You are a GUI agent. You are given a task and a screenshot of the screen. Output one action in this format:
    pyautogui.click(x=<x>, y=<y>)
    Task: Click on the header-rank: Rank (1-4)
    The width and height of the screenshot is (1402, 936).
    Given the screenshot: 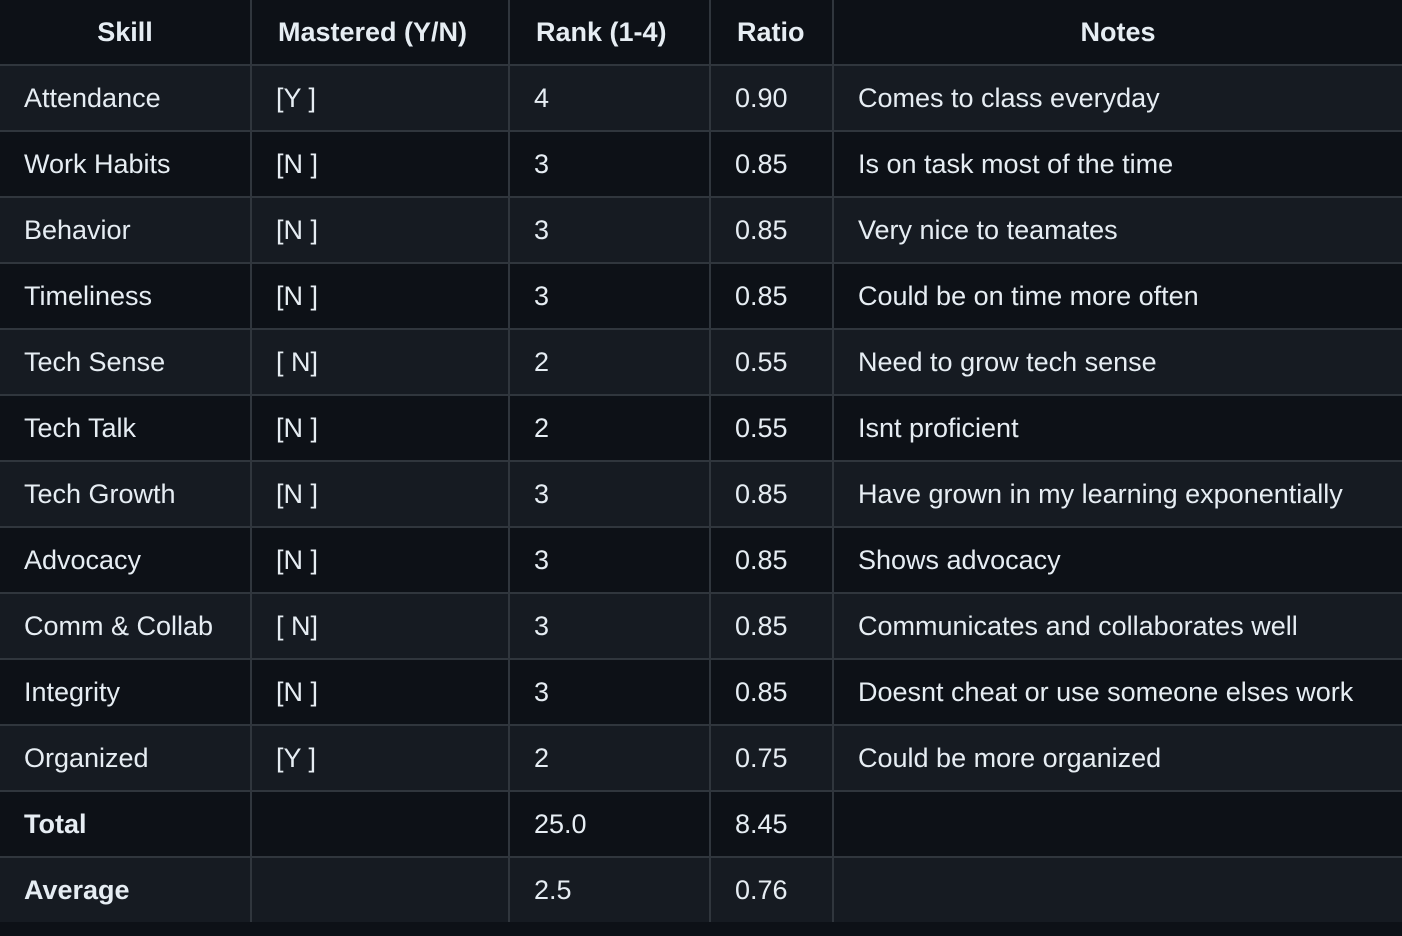 What is the action you would take?
    pyautogui.click(x=609, y=33)
    